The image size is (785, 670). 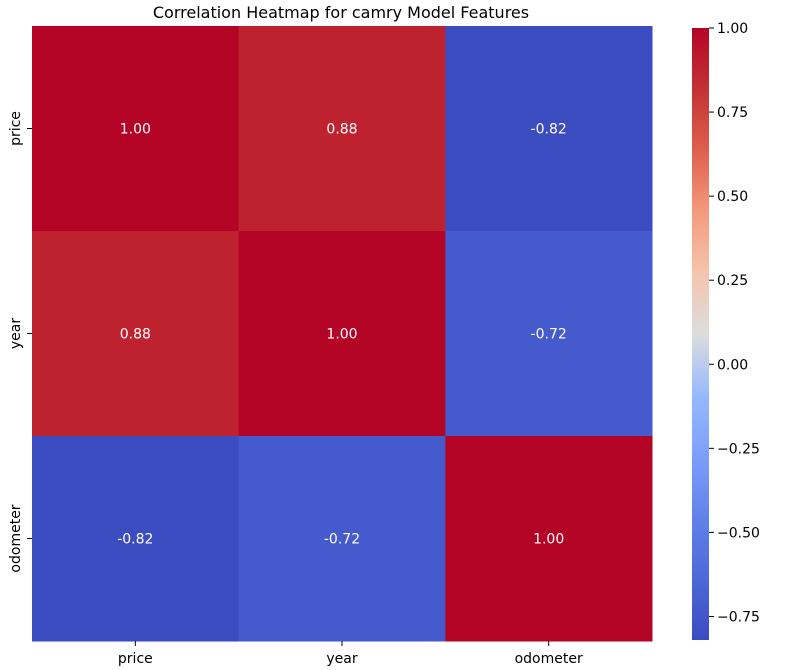 I want to click on colorbar-tick-label-5: −0.25, so click(x=738, y=449).